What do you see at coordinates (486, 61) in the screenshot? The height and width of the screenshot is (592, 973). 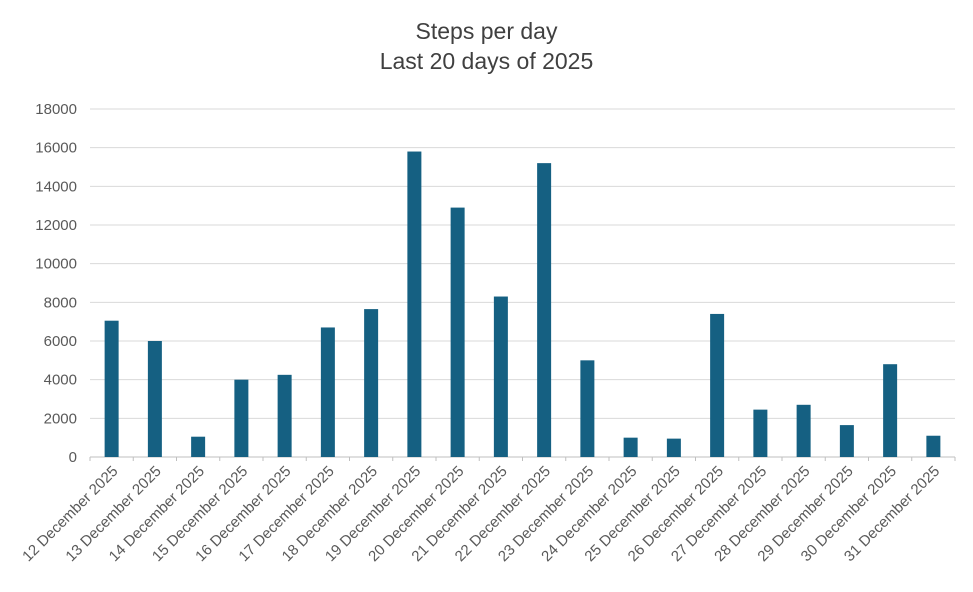 I see `chart-subtitle: Last 20 days of 2025` at bounding box center [486, 61].